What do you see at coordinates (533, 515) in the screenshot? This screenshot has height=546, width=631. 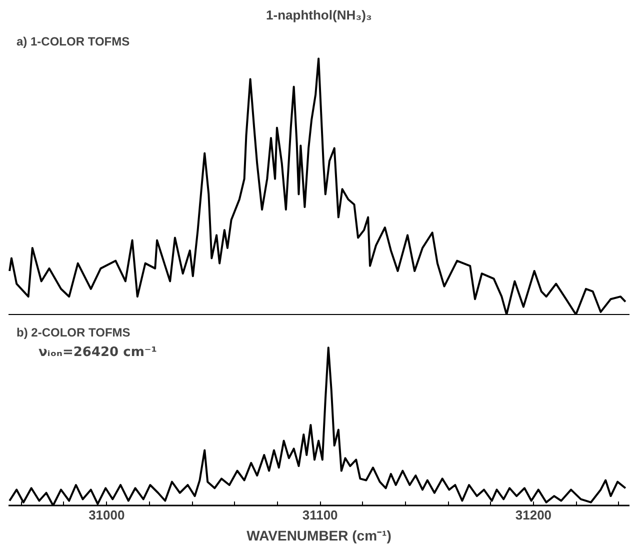 I see `x-tick-label: 31200` at bounding box center [533, 515].